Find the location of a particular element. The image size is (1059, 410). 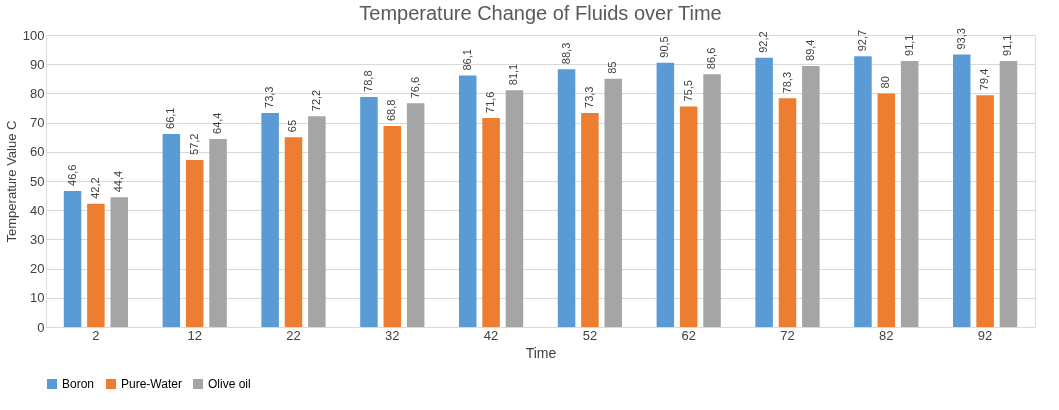

y-tick-label: 80 is located at coordinates (37, 93).